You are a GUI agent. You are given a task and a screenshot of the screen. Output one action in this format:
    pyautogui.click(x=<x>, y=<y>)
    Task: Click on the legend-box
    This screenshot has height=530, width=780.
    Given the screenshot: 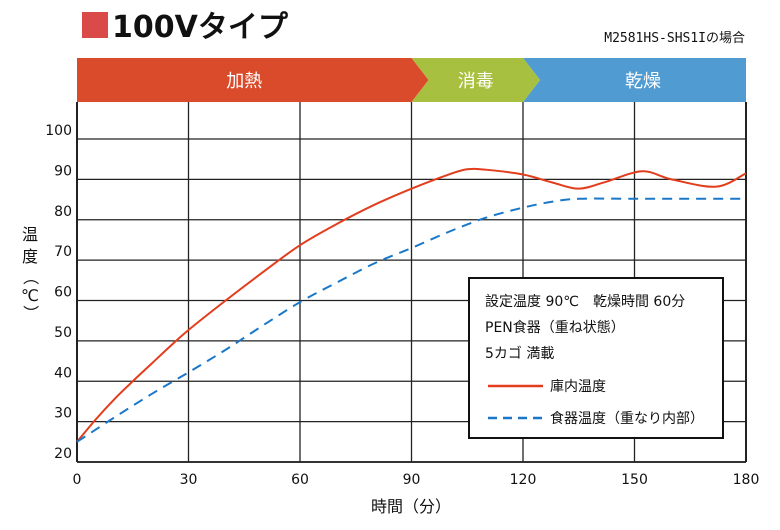 What is the action you would take?
    pyautogui.click(x=596, y=358)
    